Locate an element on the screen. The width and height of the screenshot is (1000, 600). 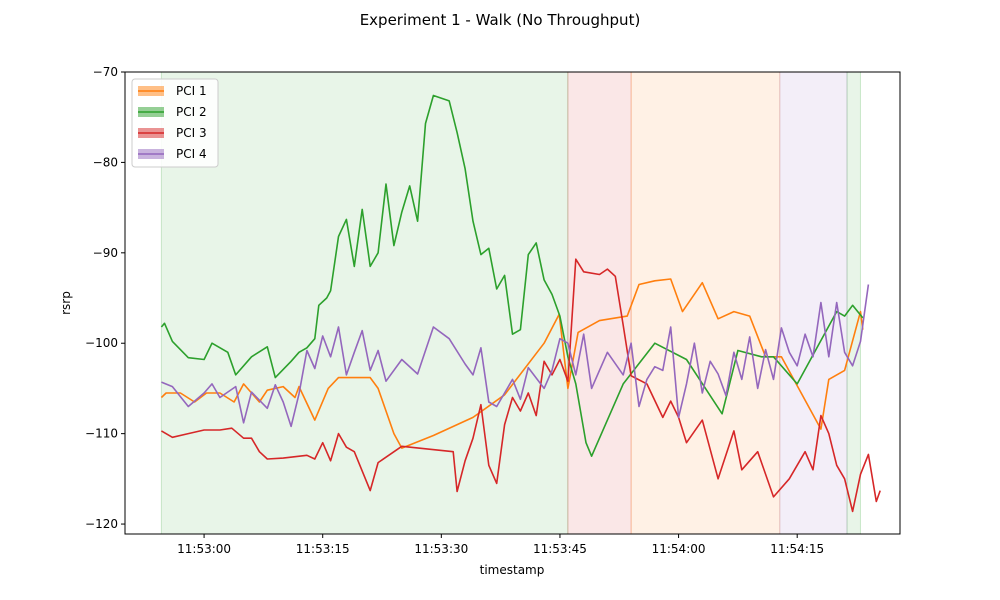
legend-label-pci-2: PCI 2 is located at coordinates (191, 112).